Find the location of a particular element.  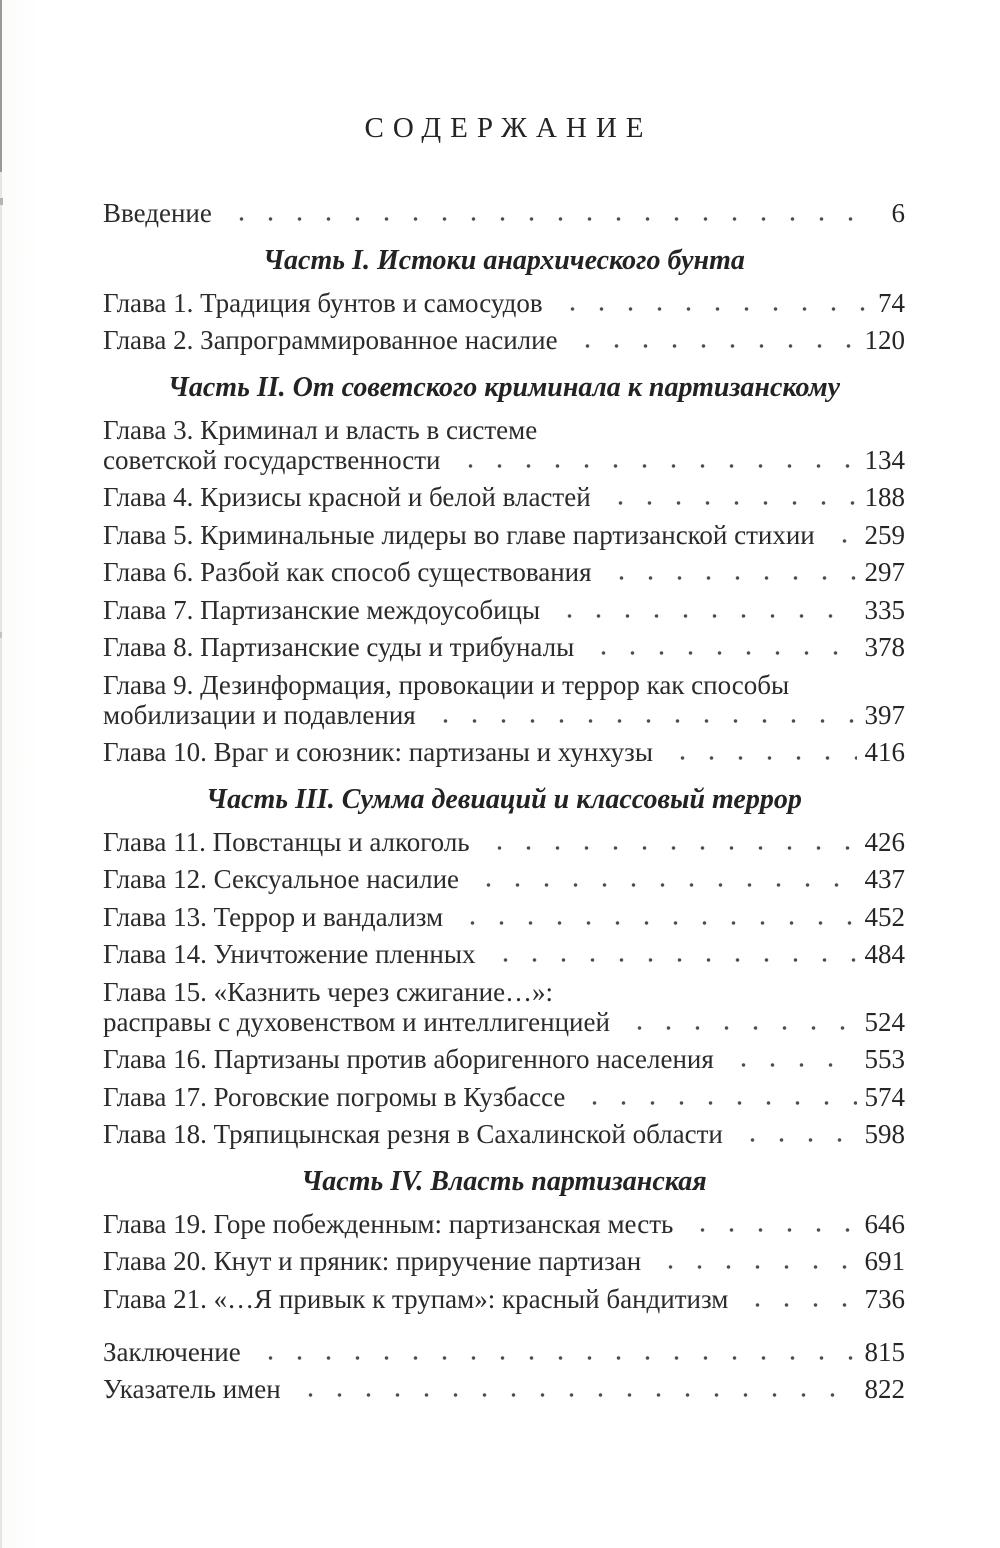

toc-entry-label: Глава 14. Уничтожение пленных is located at coordinates (289, 954).